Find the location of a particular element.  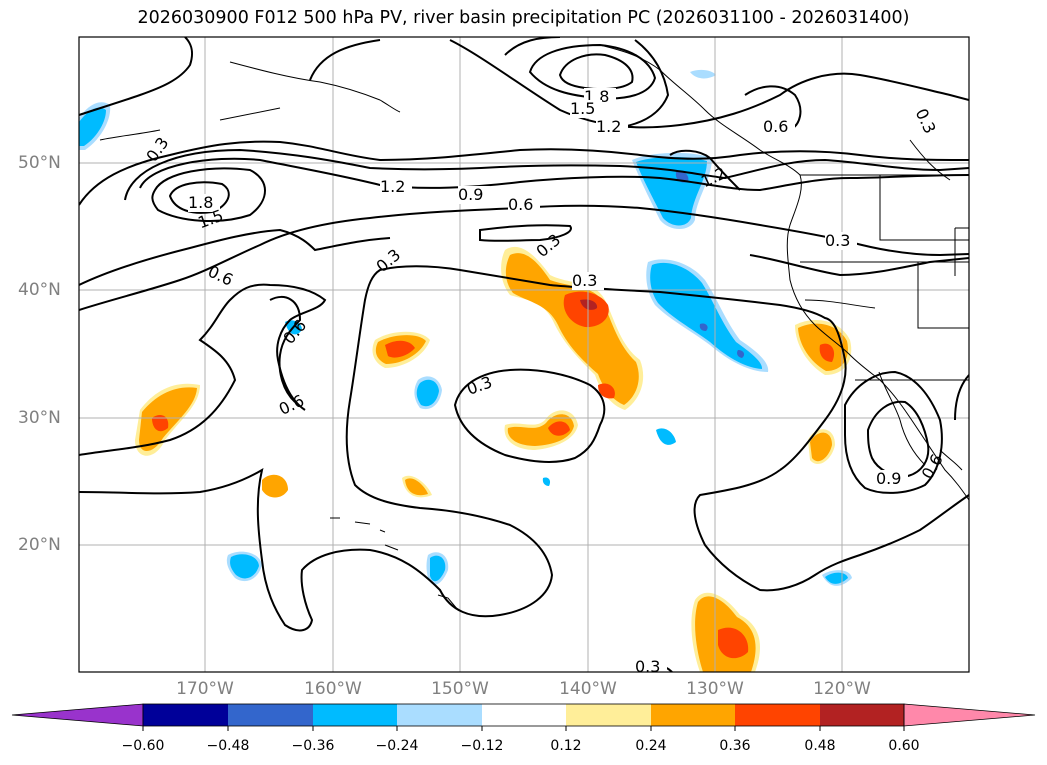

lon-label: 170°W is located at coordinates (205, 689).